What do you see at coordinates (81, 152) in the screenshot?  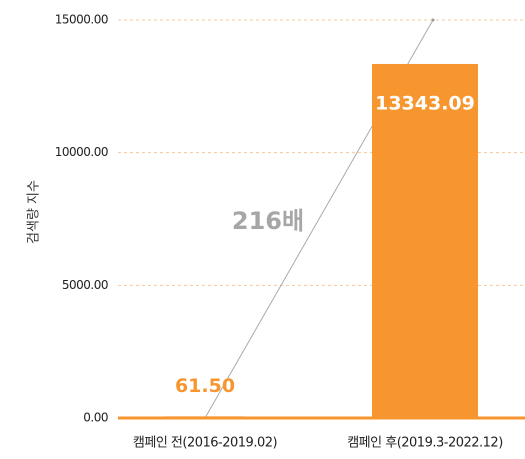 I see `y-tick-label: 10000.00` at bounding box center [81, 152].